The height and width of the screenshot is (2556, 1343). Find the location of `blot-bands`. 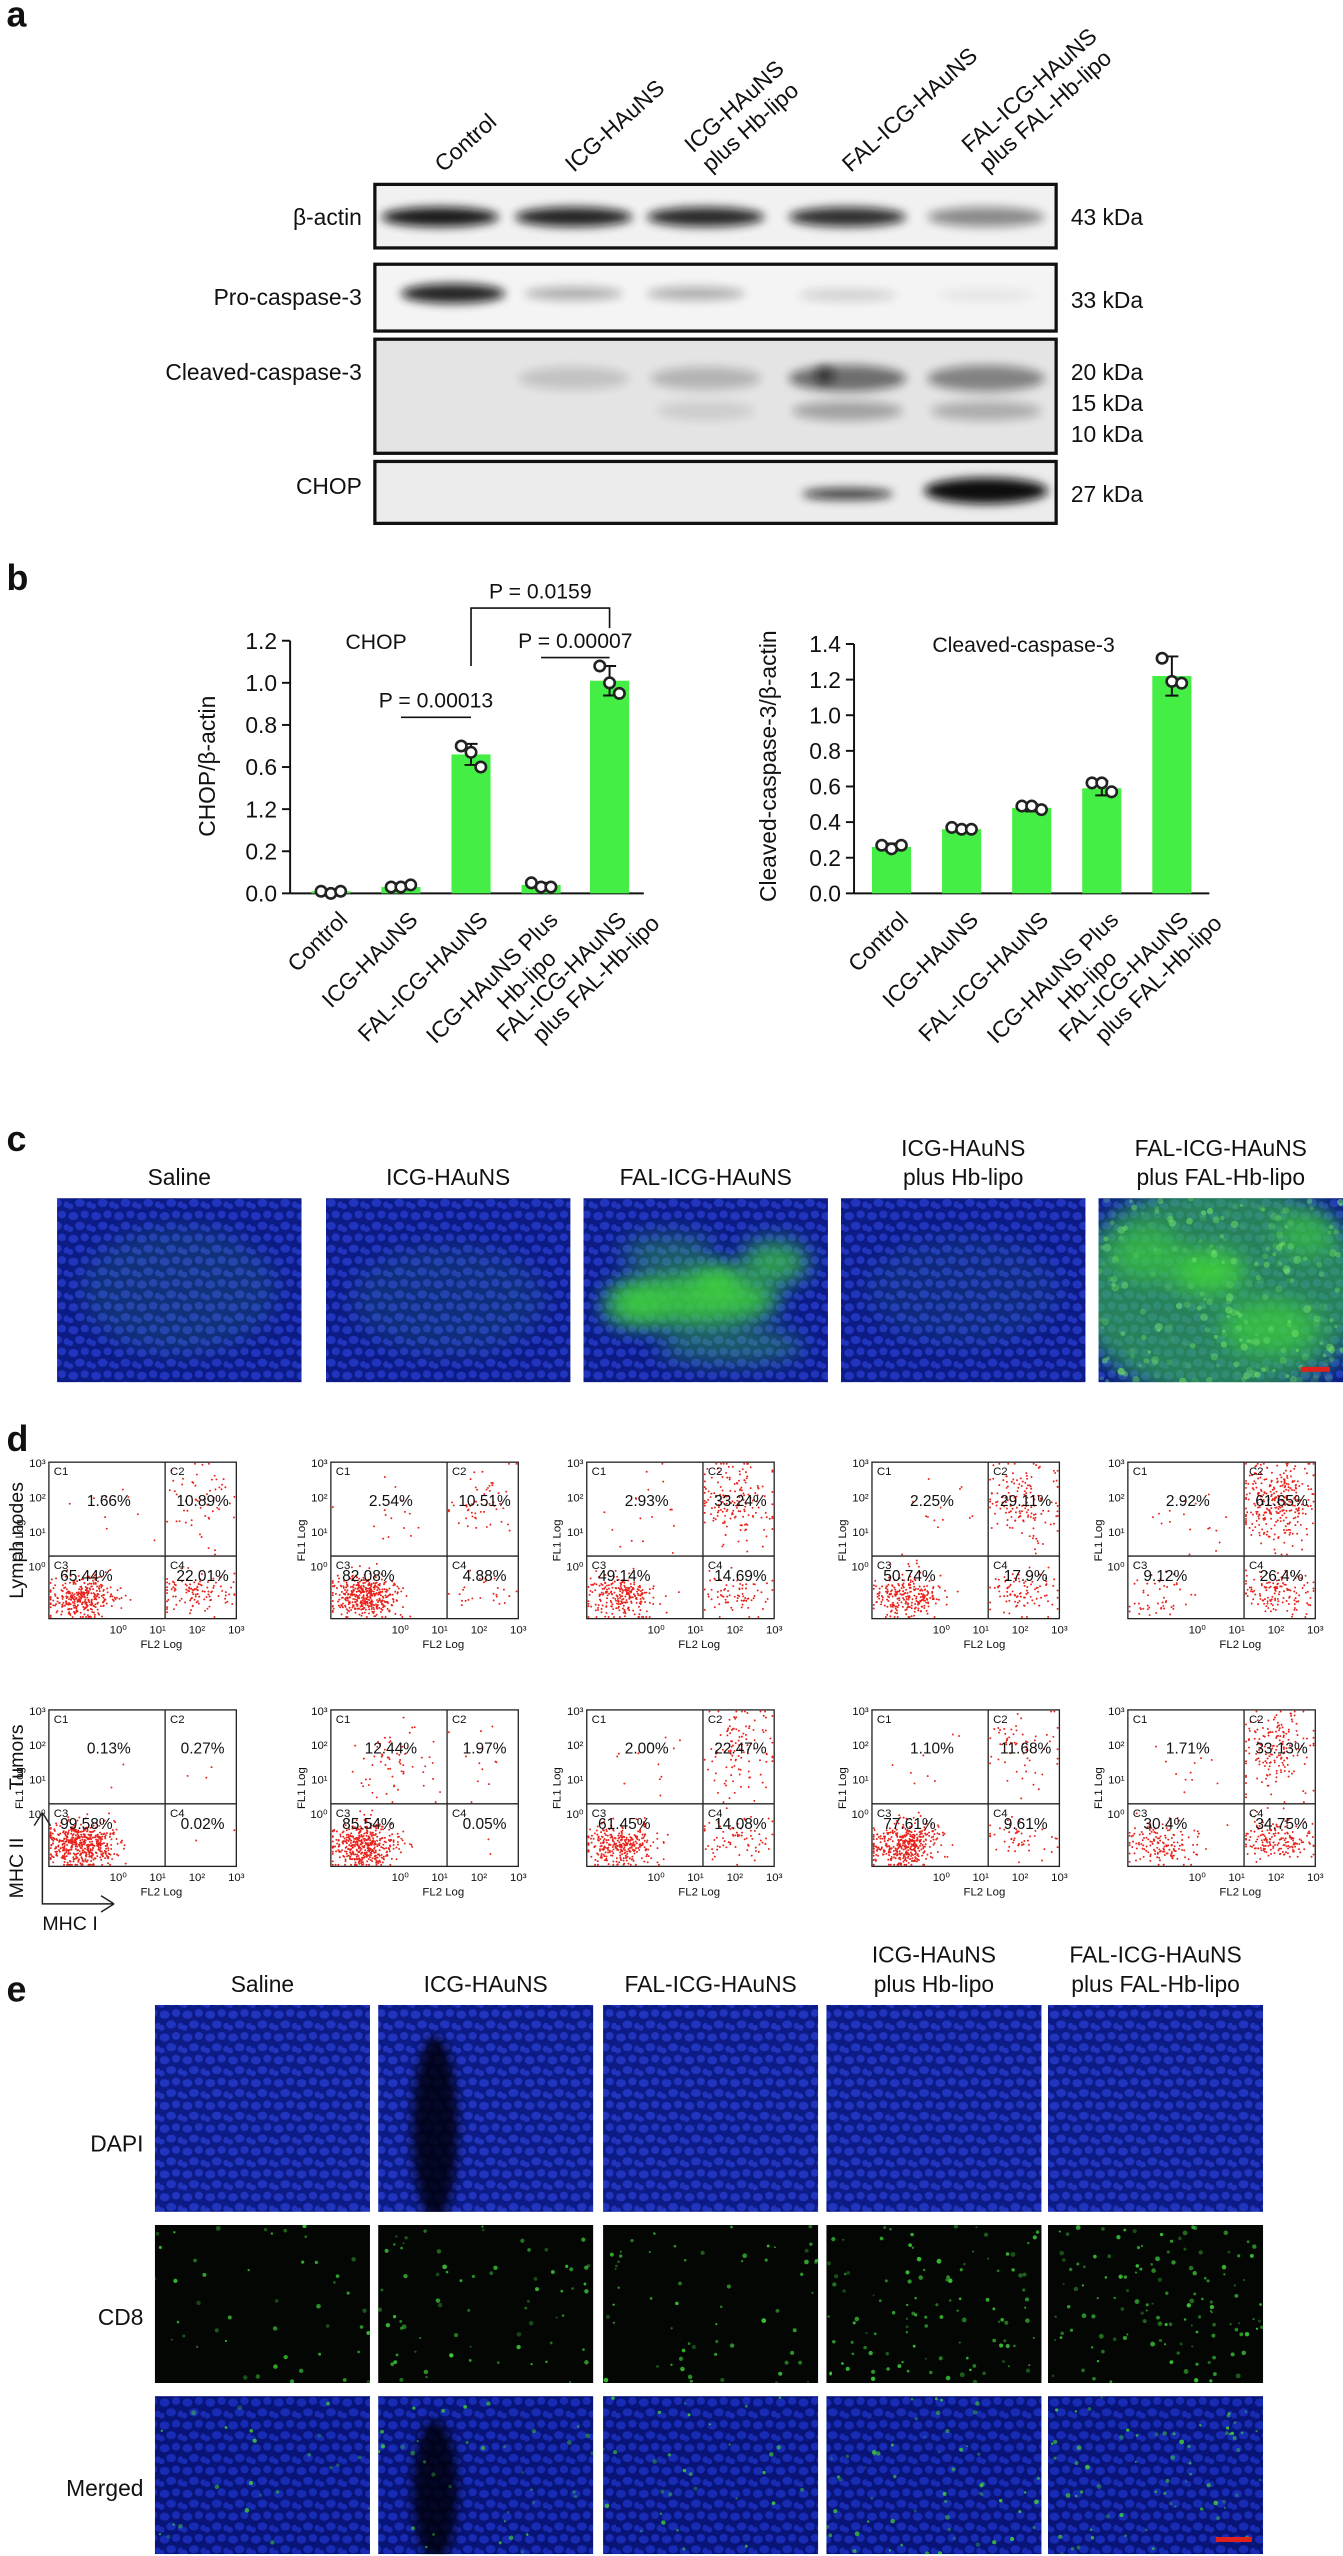

blot-bands is located at coordinates (717, 293).